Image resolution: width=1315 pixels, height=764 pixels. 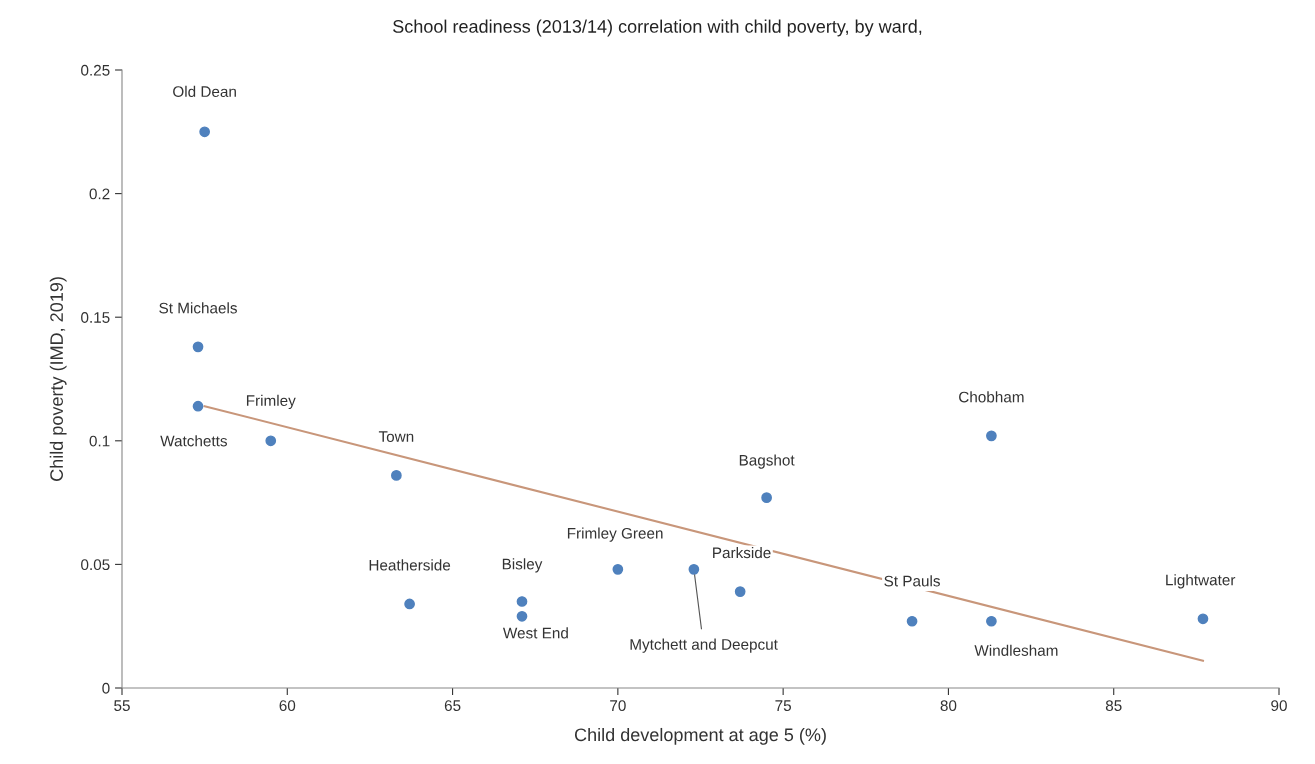 I want to click on annotation: Old Dean, so click(x=204, y=91).